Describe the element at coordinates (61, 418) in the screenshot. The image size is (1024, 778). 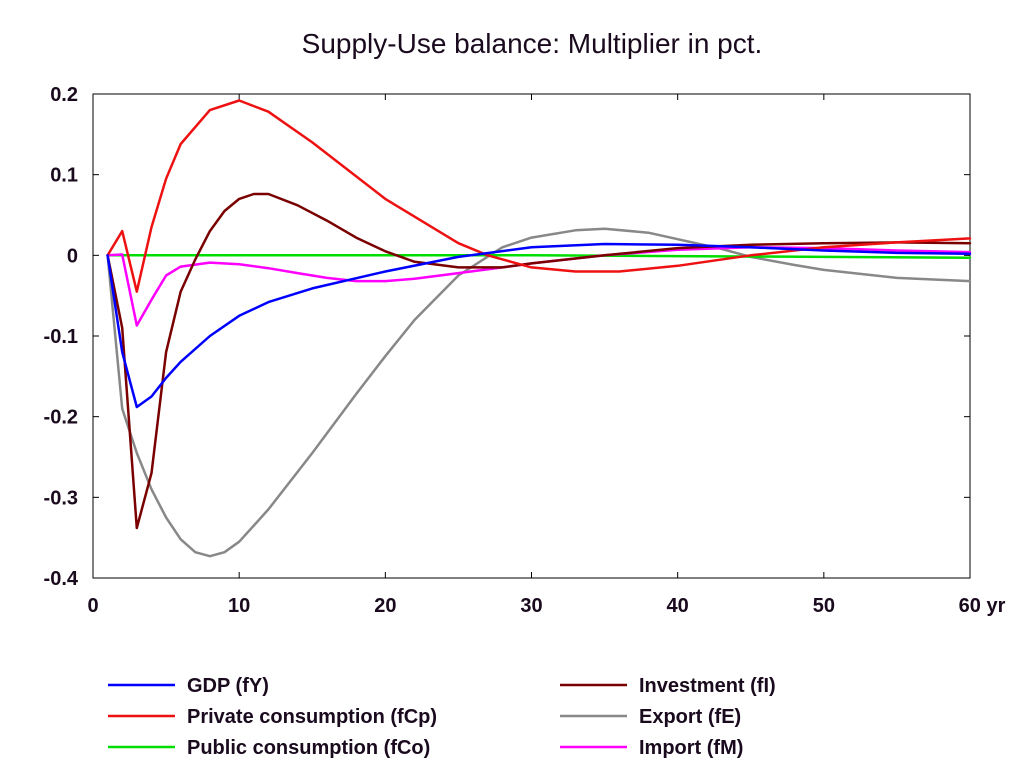
I see `y-tick-label: -0.2` at that location.